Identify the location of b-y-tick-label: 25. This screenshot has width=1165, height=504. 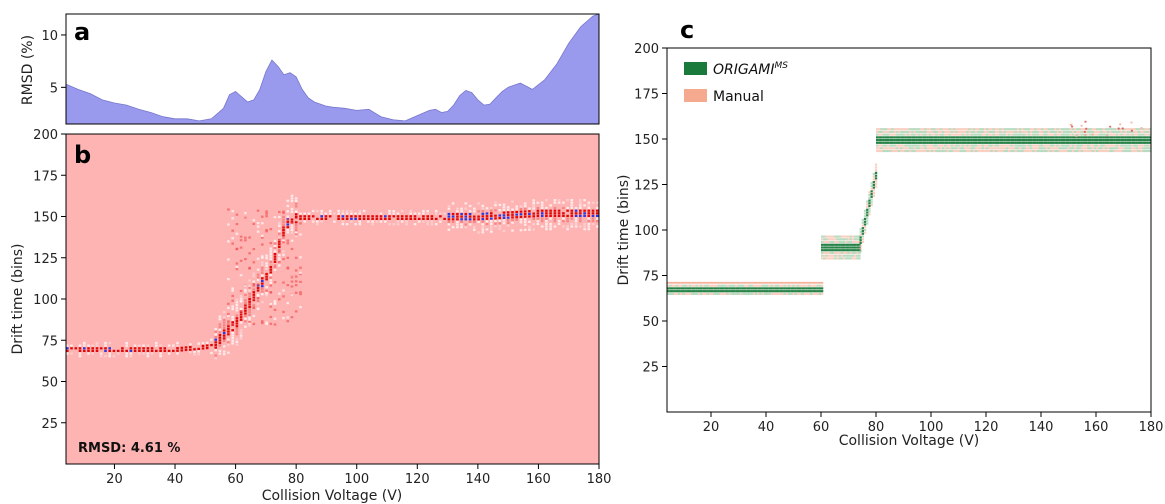
(49, 424).